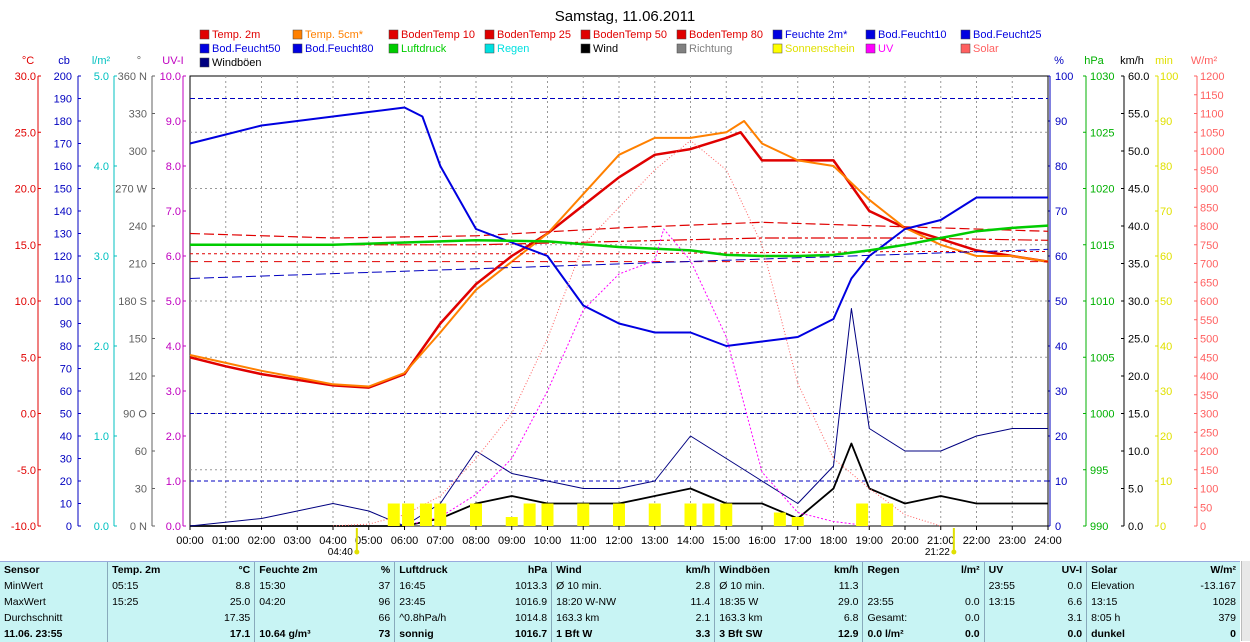 This screenshot has width=1250, height=642. What do you see at coordinates (619, 241) in the screenshot?
I see `series-luftdruck` at bounding box center [619, 241].